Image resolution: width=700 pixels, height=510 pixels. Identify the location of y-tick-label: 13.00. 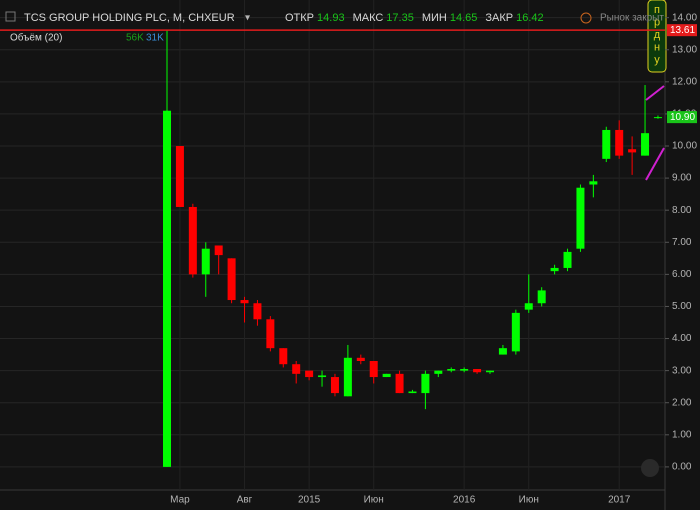
(684, 49).